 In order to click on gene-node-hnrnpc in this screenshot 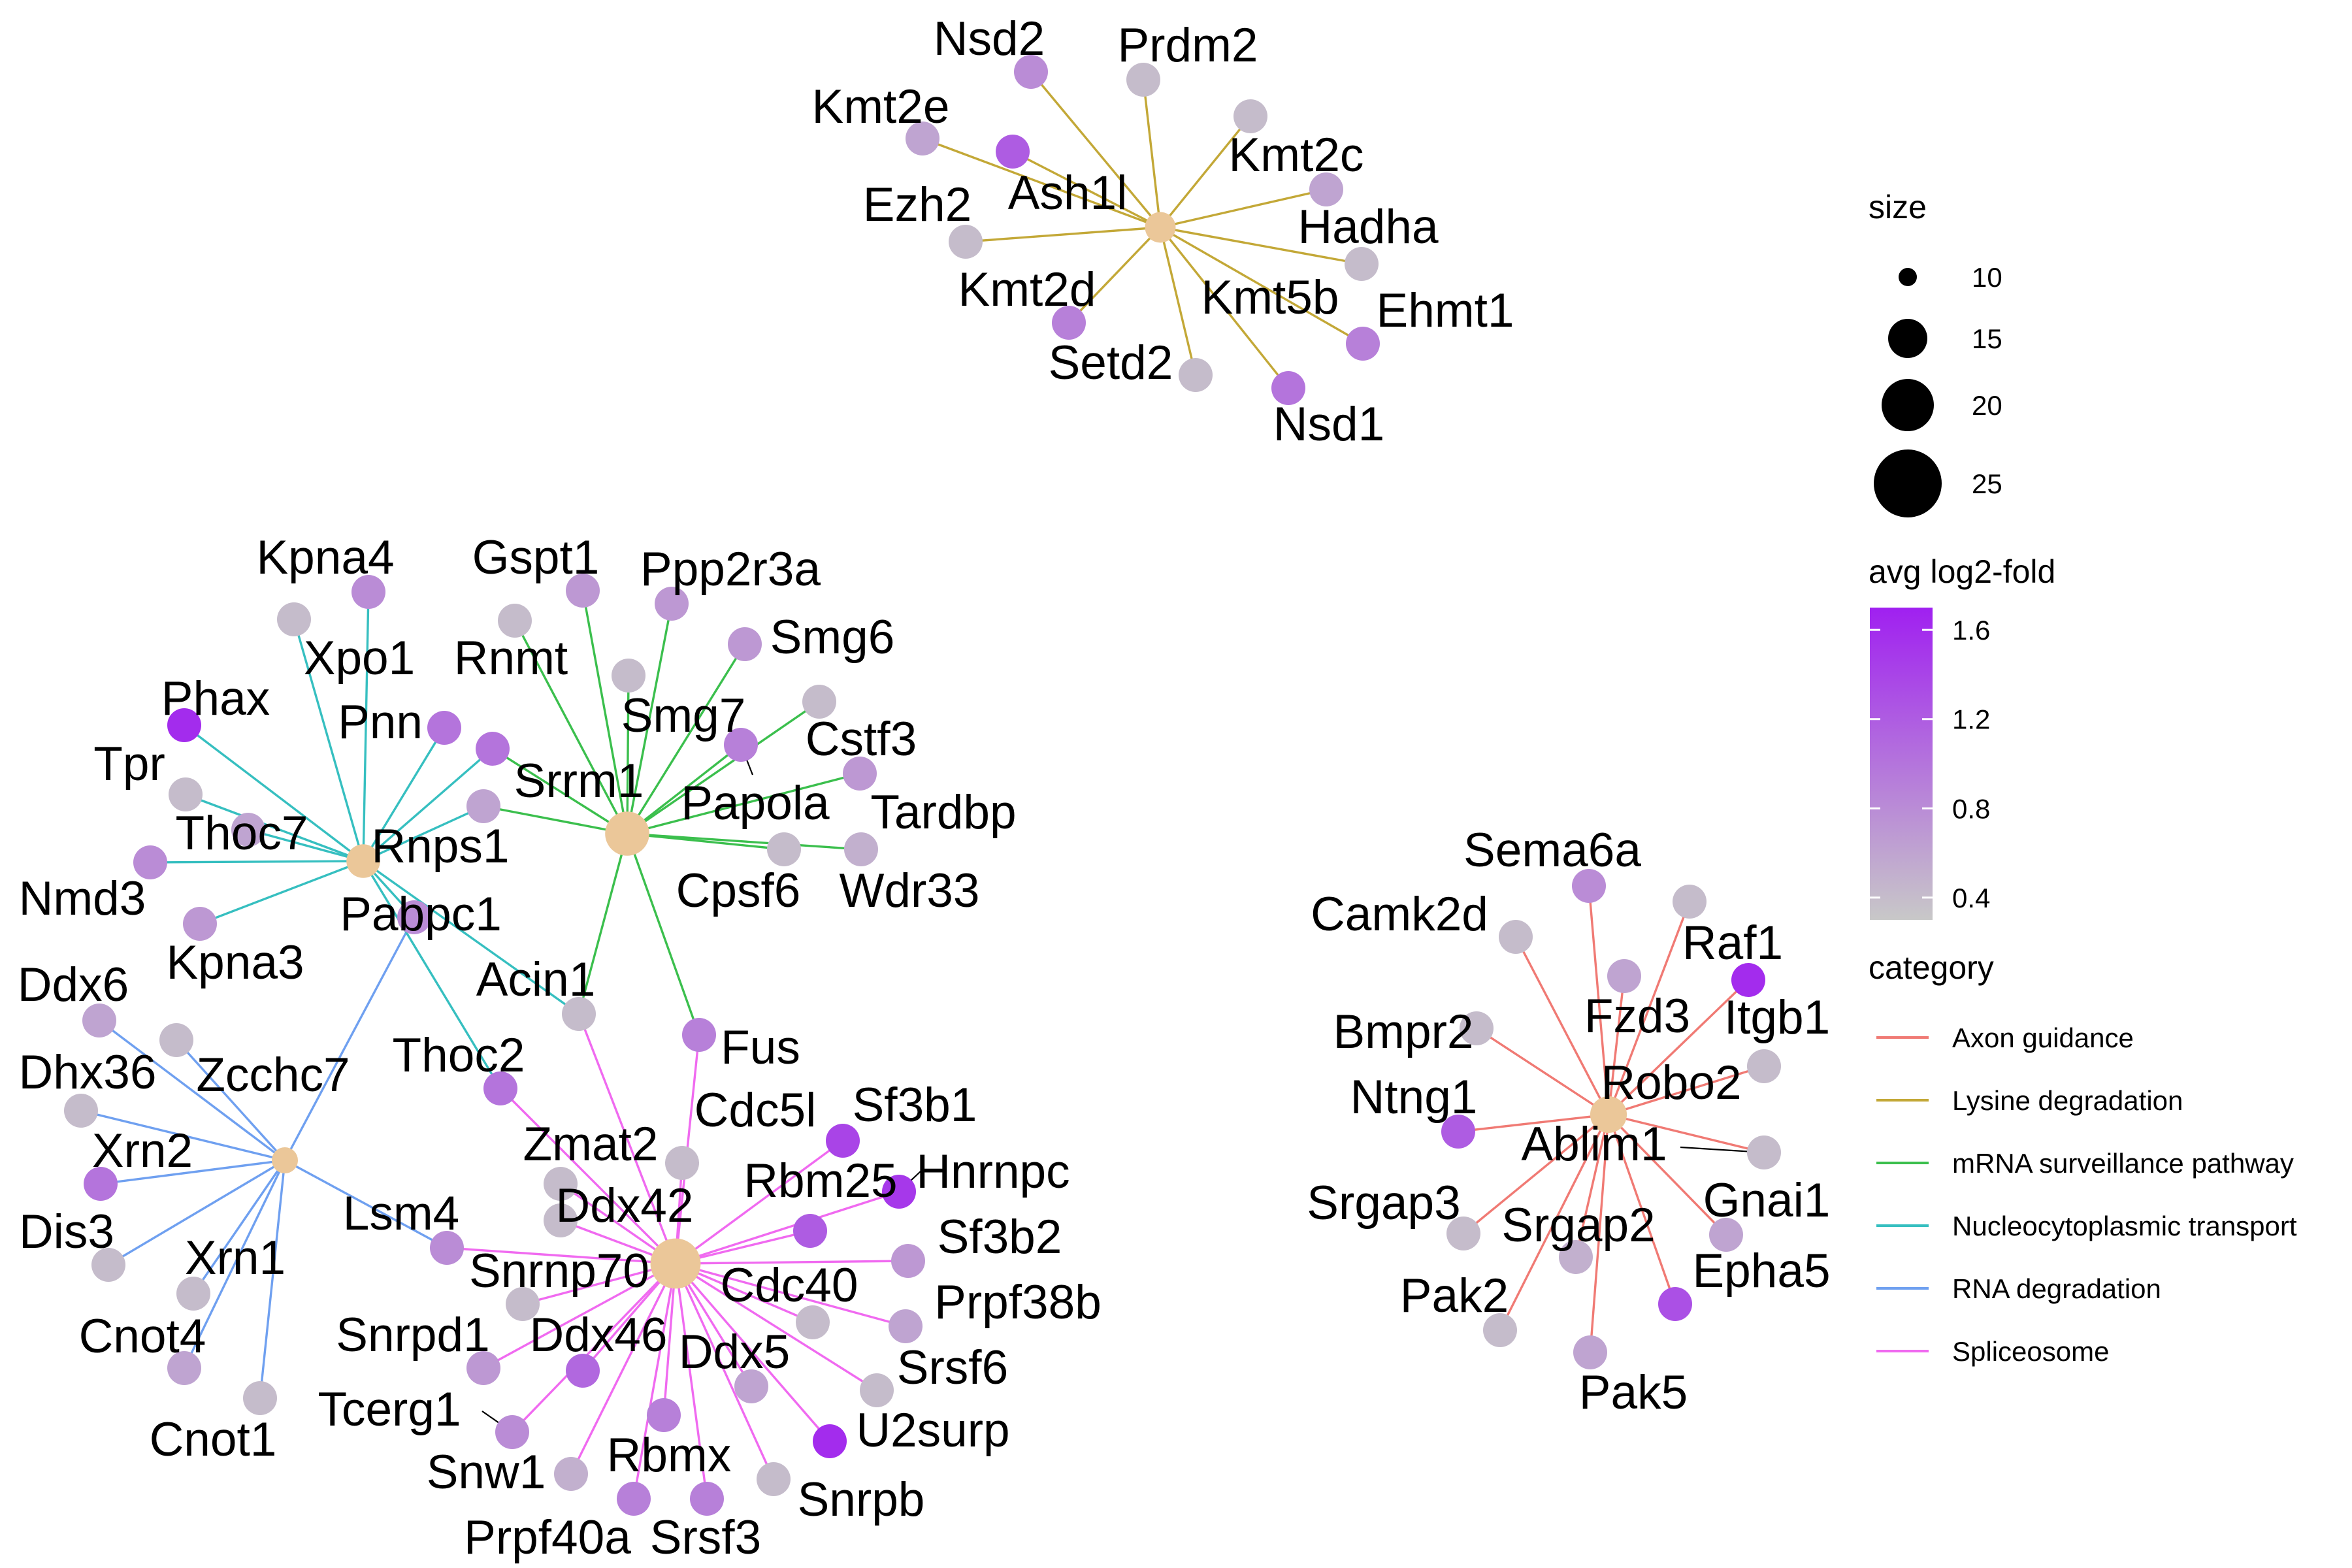, I will do `click(899, 1192)`.